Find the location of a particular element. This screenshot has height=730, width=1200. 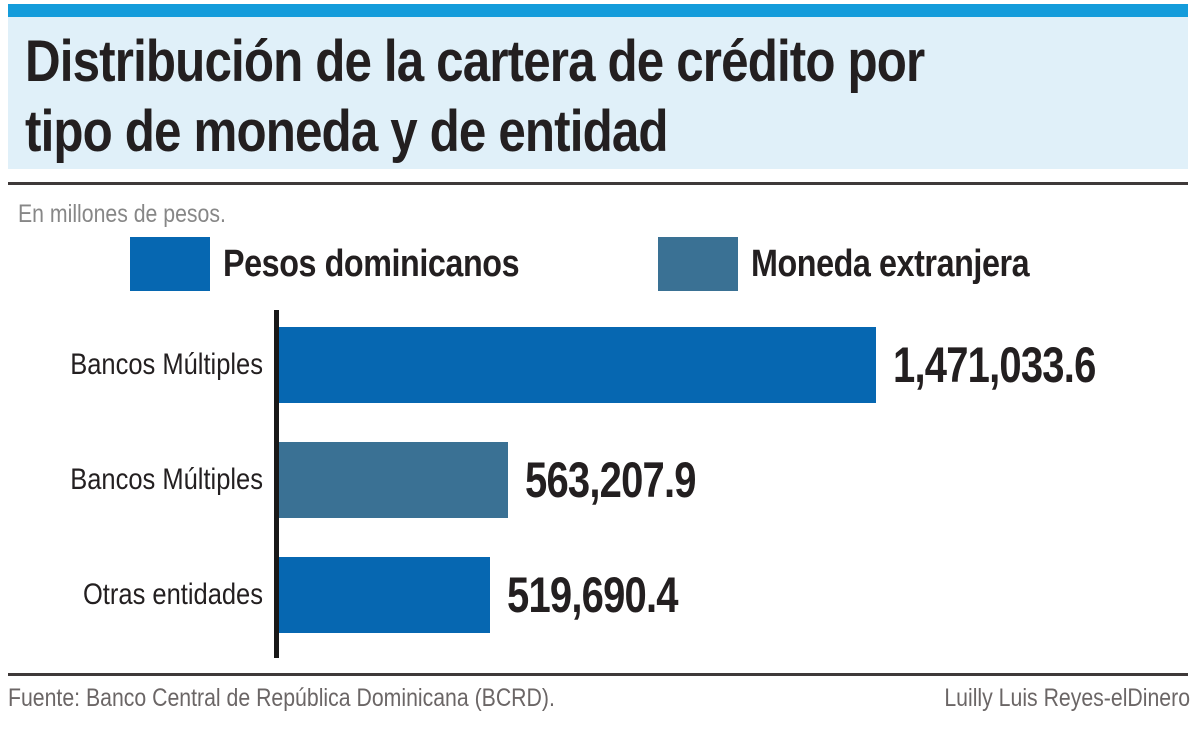

chart-row: Bancos Múltiples 563,207.9 is located at coordinates (600, 480).